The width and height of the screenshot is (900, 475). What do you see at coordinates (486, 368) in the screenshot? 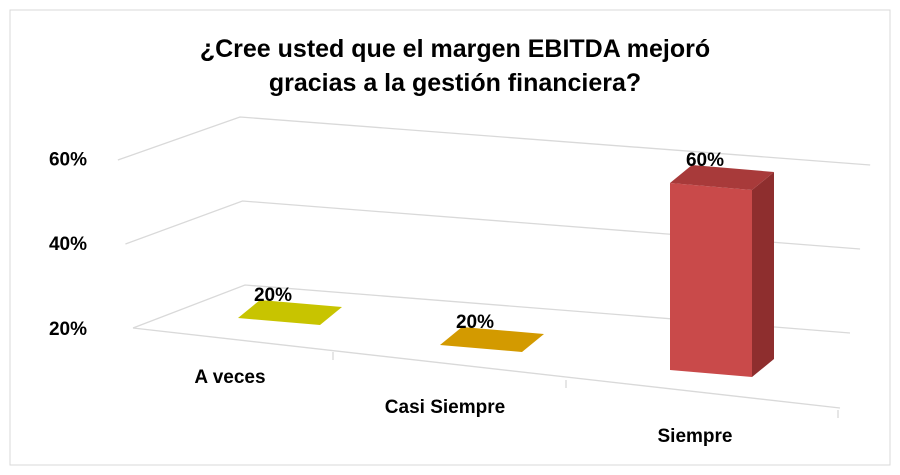
I see `x-axis` at bounding box center [486, 368].